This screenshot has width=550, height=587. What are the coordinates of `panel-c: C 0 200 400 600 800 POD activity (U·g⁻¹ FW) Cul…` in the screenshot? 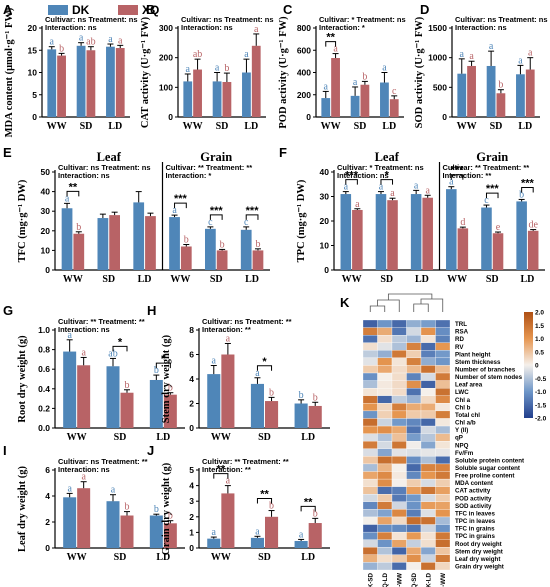 It's located at (342, 67).